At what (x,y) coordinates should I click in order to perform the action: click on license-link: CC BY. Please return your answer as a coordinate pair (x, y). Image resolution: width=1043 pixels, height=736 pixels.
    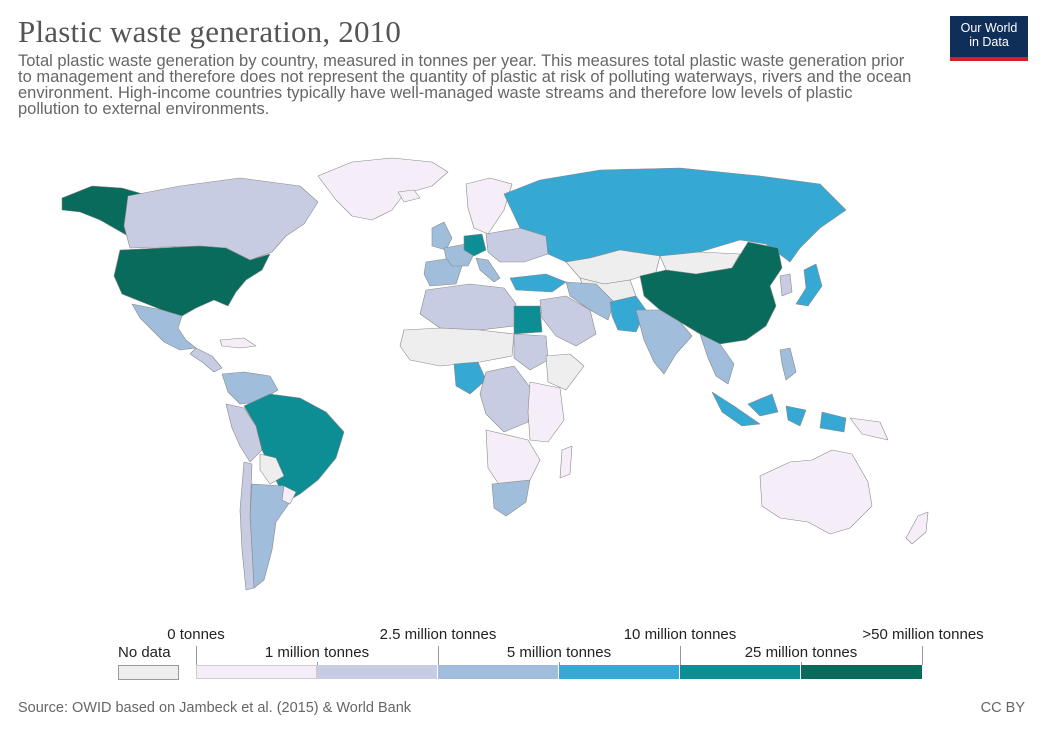
    Looking at the image, I should click on (1002, 708).